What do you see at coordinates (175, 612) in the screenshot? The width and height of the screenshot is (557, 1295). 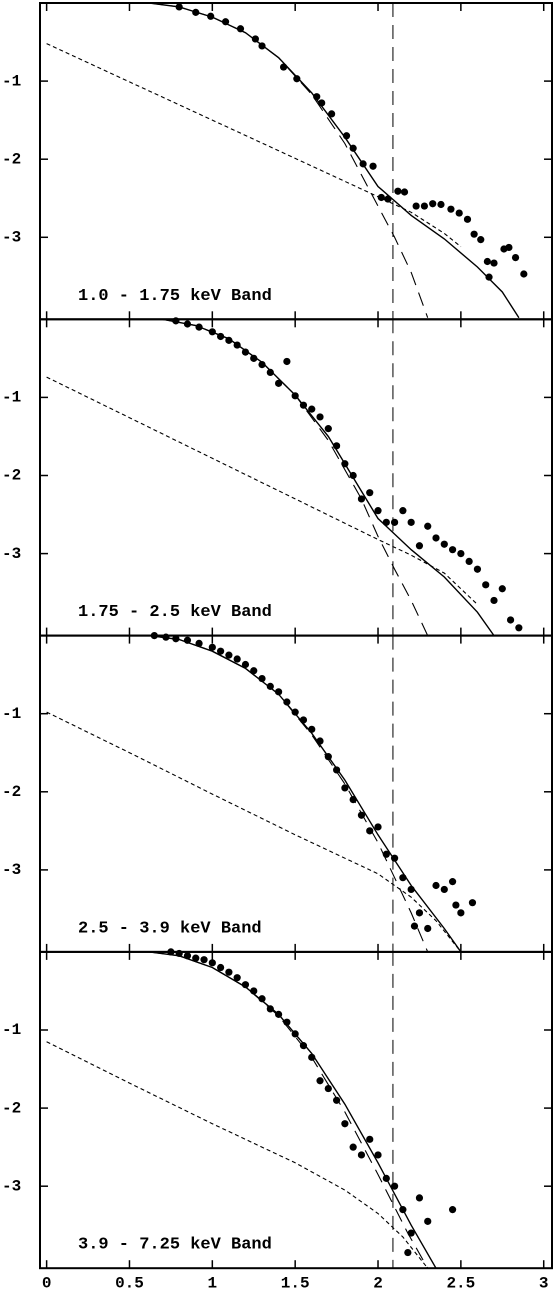 I see `band-label: 1.75 - 2.5 keV Band` at bounding box center [175, 612].